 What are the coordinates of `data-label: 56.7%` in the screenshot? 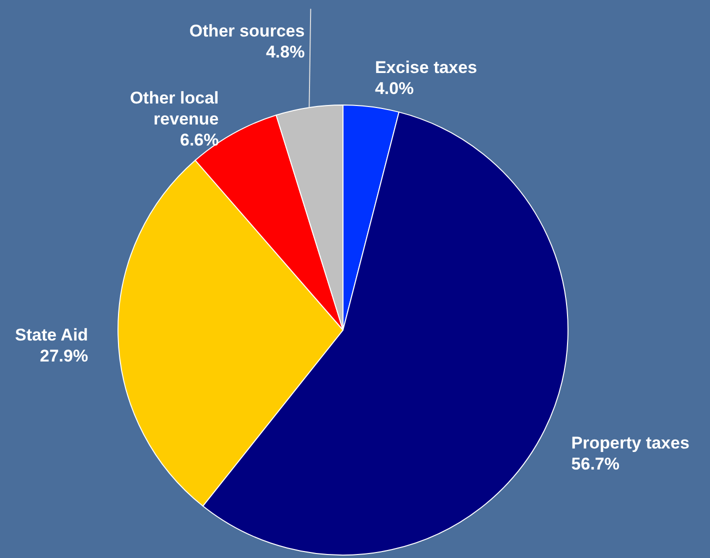 It's located at (595, 464).